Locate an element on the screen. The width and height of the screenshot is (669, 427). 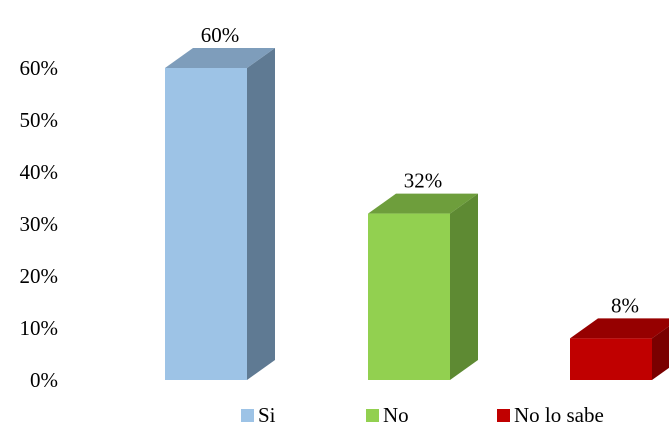
y-tick-label-0: 0% is located at coordinates (44, 380).